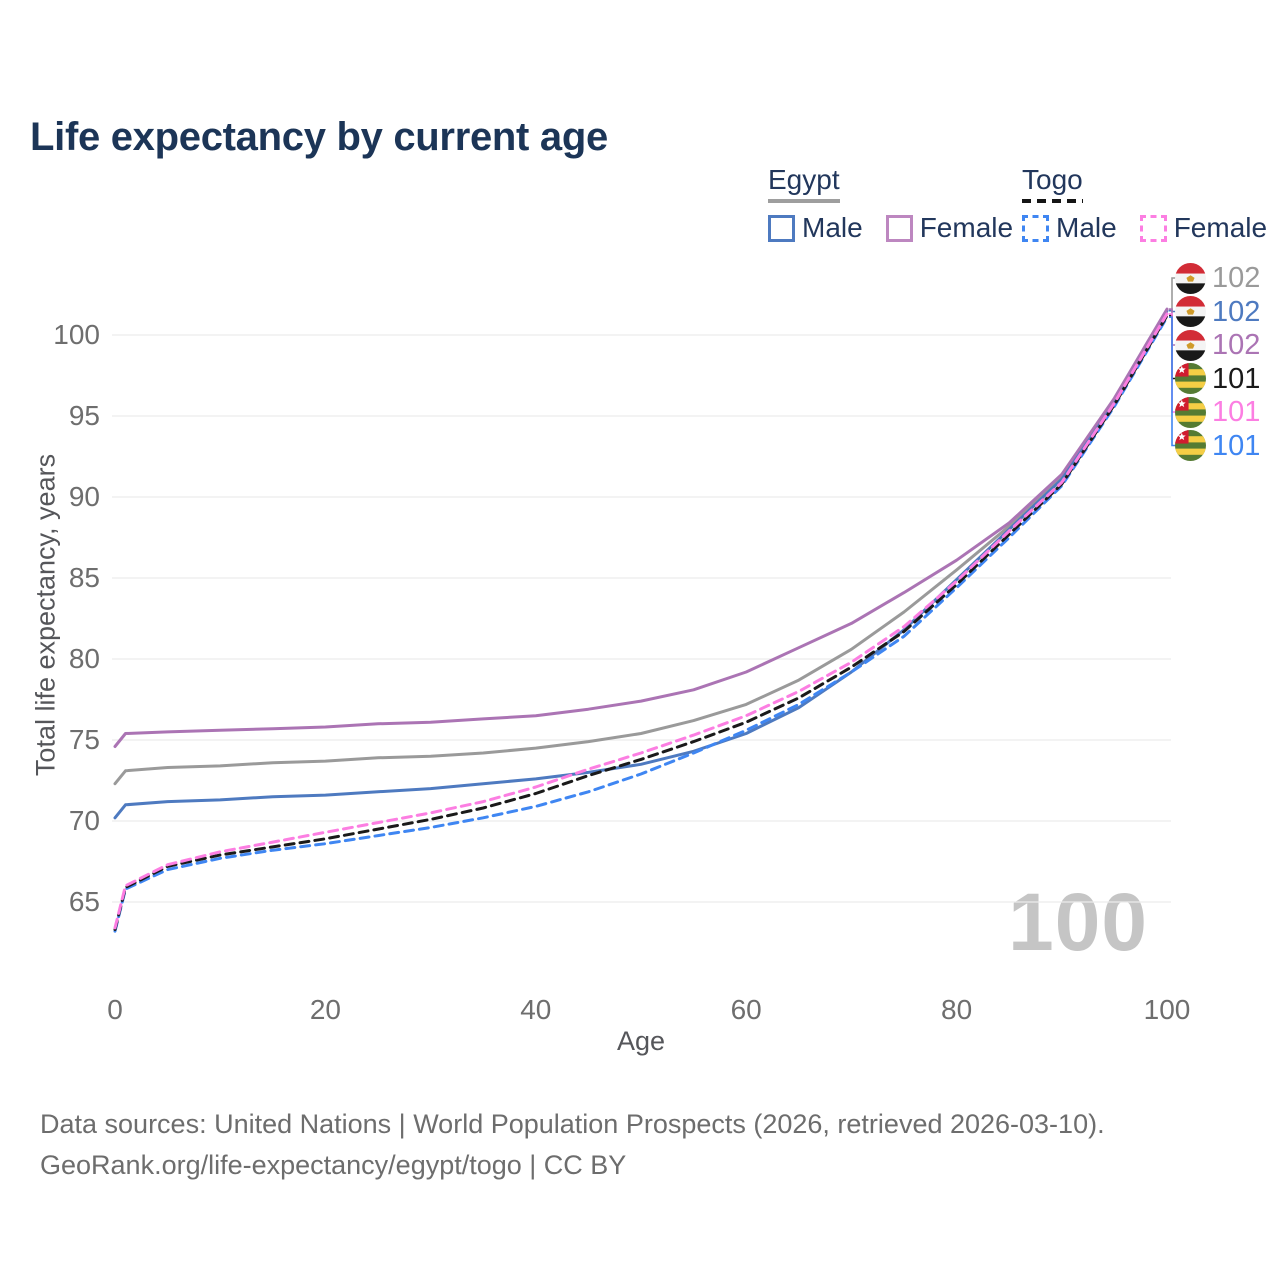 This screenshot has width=1280, height=1280. I want to click on y-tick-label-100: 100, so click(76, 334).